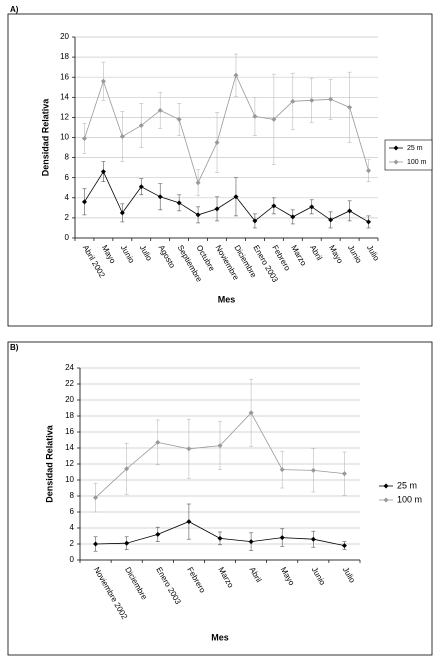 This screenshot has width=439, height=664. I want to click on y-tick-label: 4, so click(72, 527).